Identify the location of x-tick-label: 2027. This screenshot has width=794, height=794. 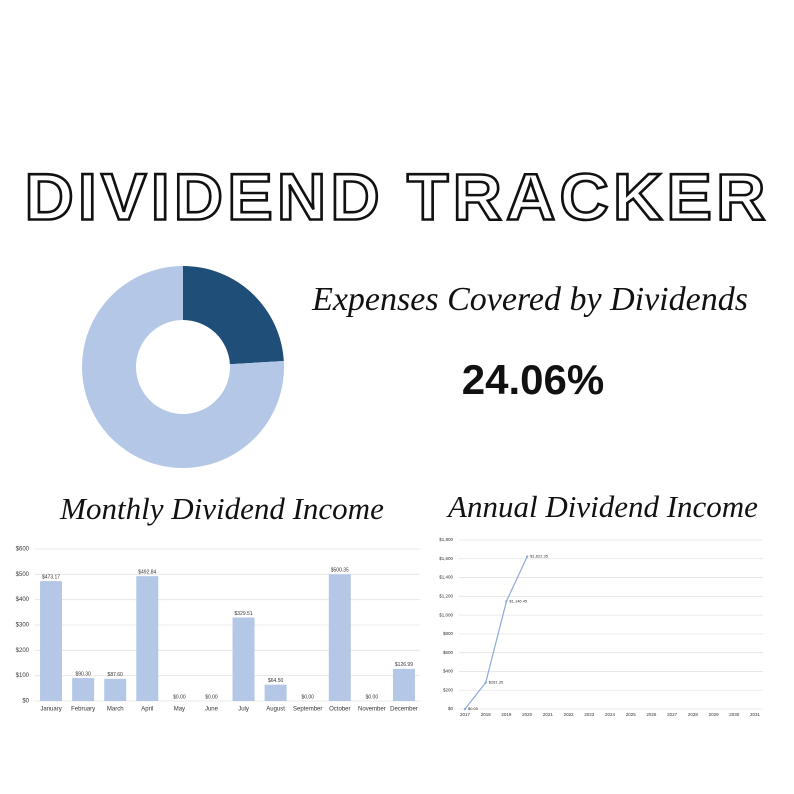
(672, 714).